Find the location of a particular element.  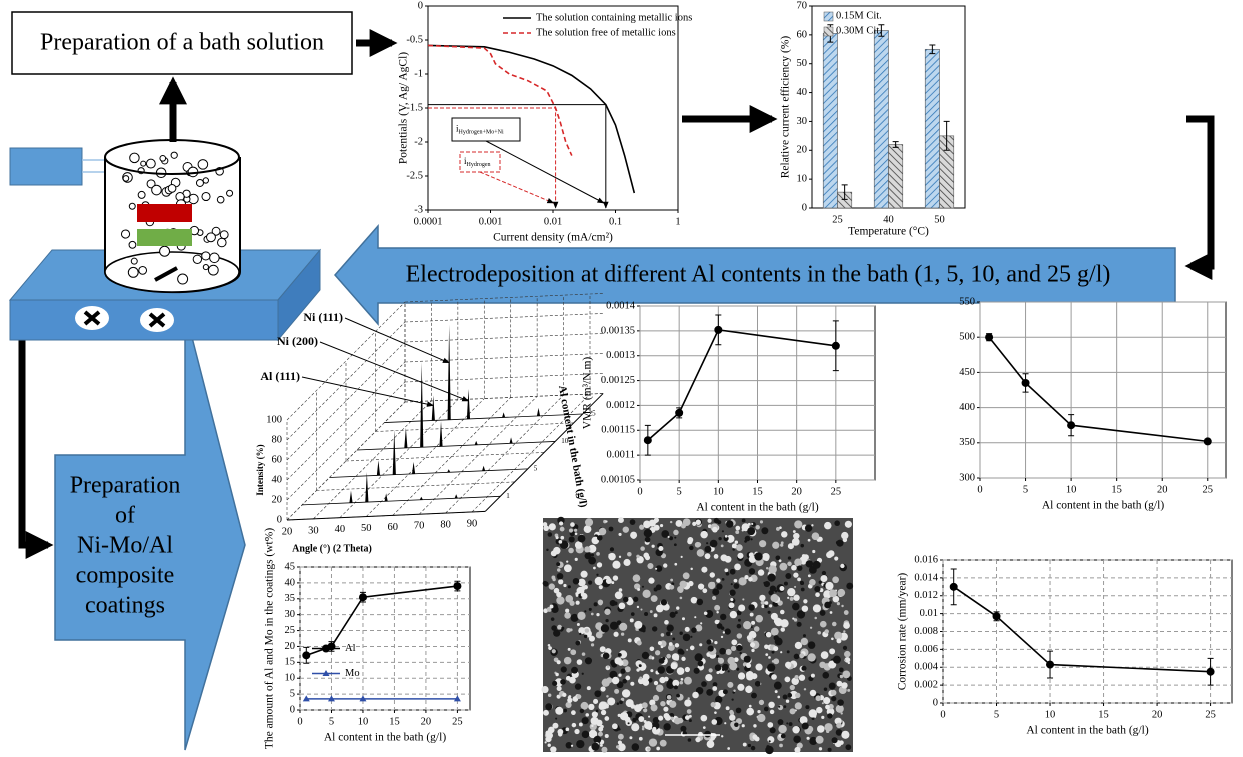

coating-label: Preparation of Ni-Mo/Al composite coatings is located at coordinates (125, 546).